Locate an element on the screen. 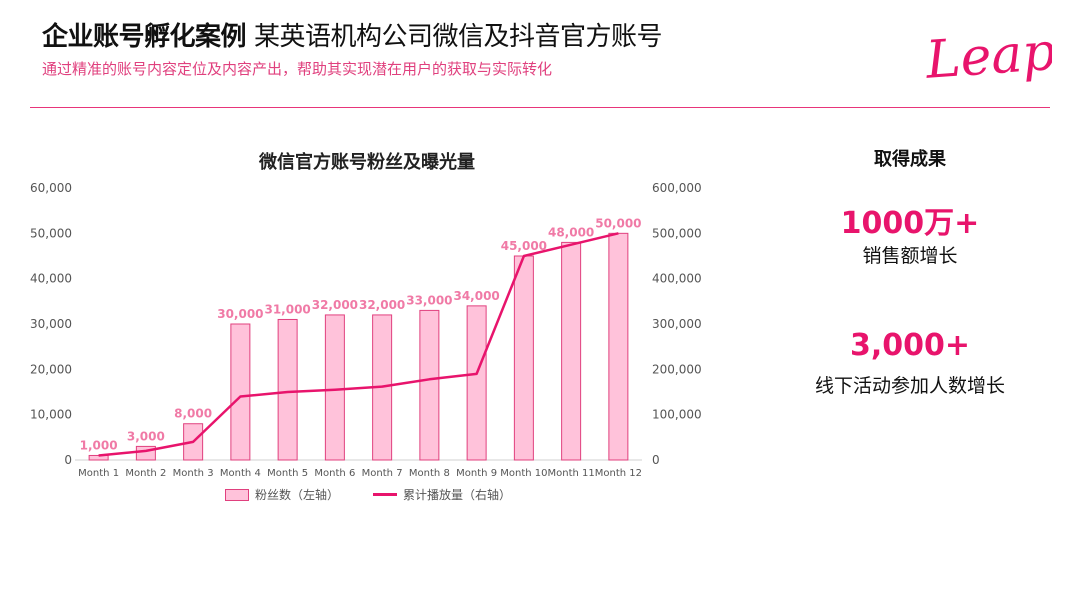 Image resolution: width=1080 pixels, height=608 pixels. x-tick-label: Month 10 is located at coordinates (523, 473).